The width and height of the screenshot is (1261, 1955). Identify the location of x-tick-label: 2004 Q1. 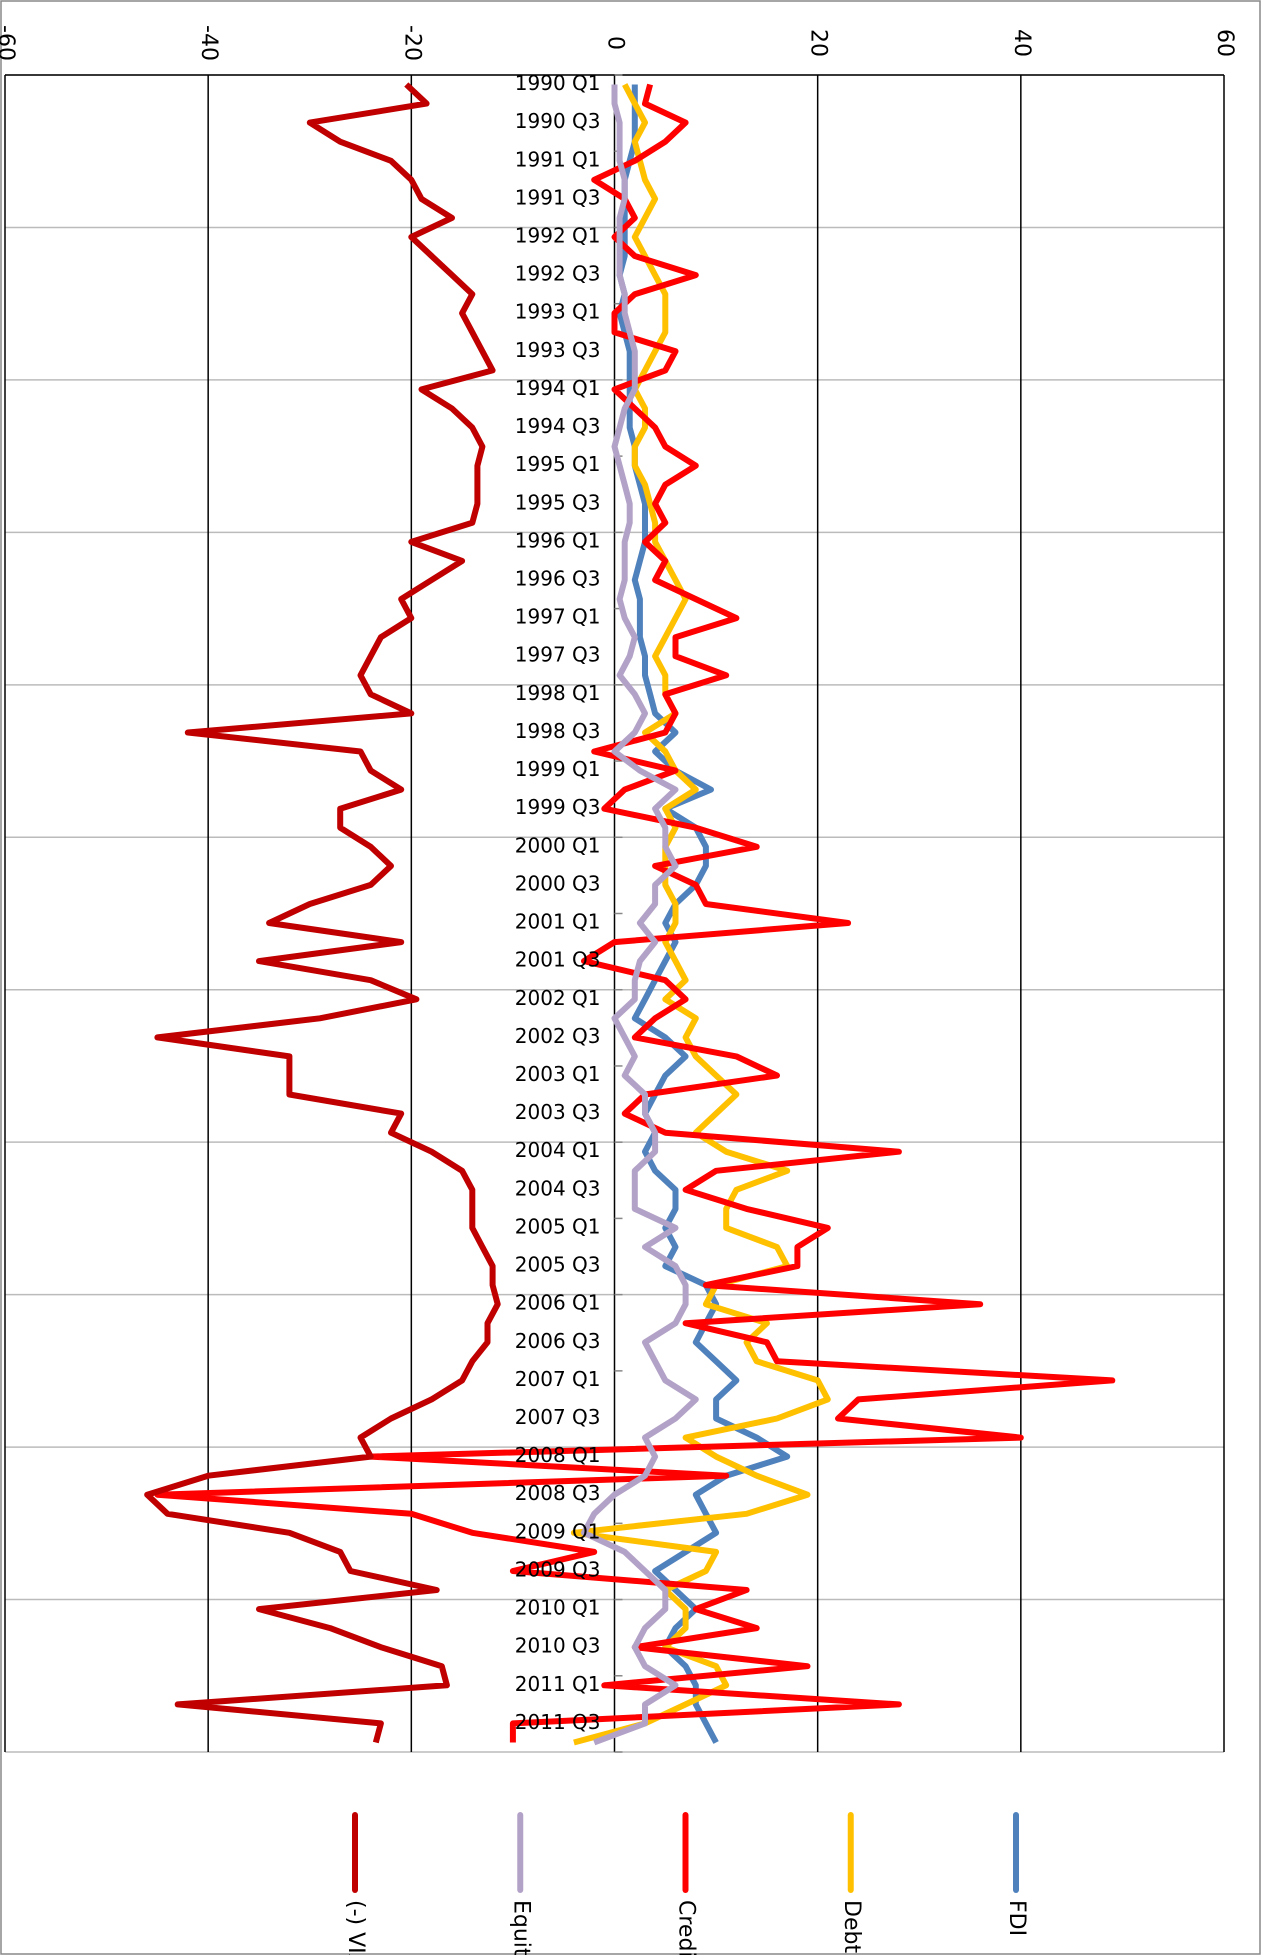
(558, 1150).